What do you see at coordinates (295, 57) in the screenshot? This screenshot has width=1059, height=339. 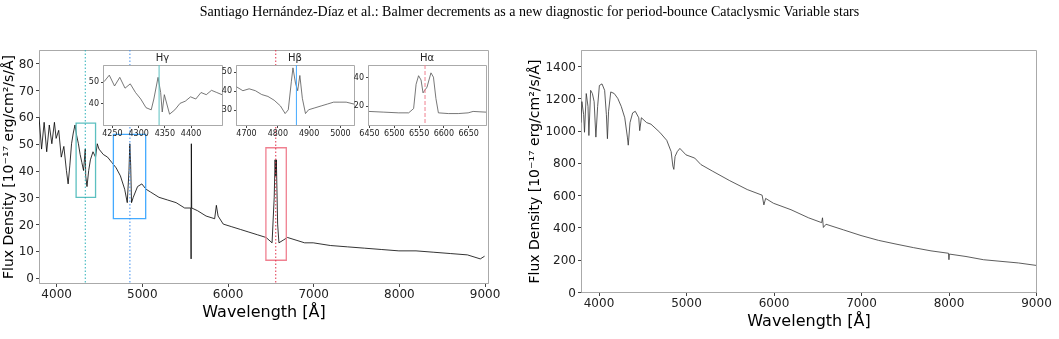 I see `chart-title: Hβ` at bounding box center [295, 57].